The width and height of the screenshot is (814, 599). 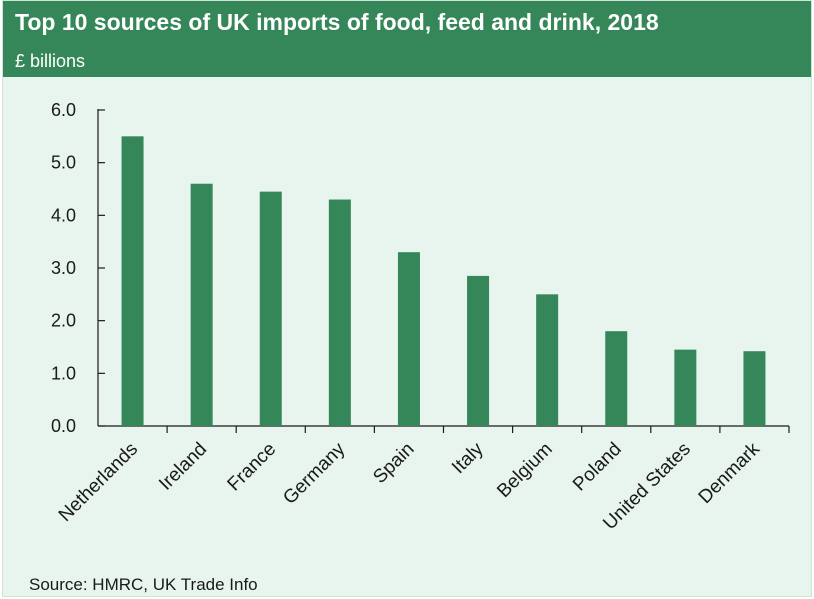 What do you see at coordinates (524, 470) in the screenshot?
I see `x-category-label: Belgium` at bounding box center [524, 470].